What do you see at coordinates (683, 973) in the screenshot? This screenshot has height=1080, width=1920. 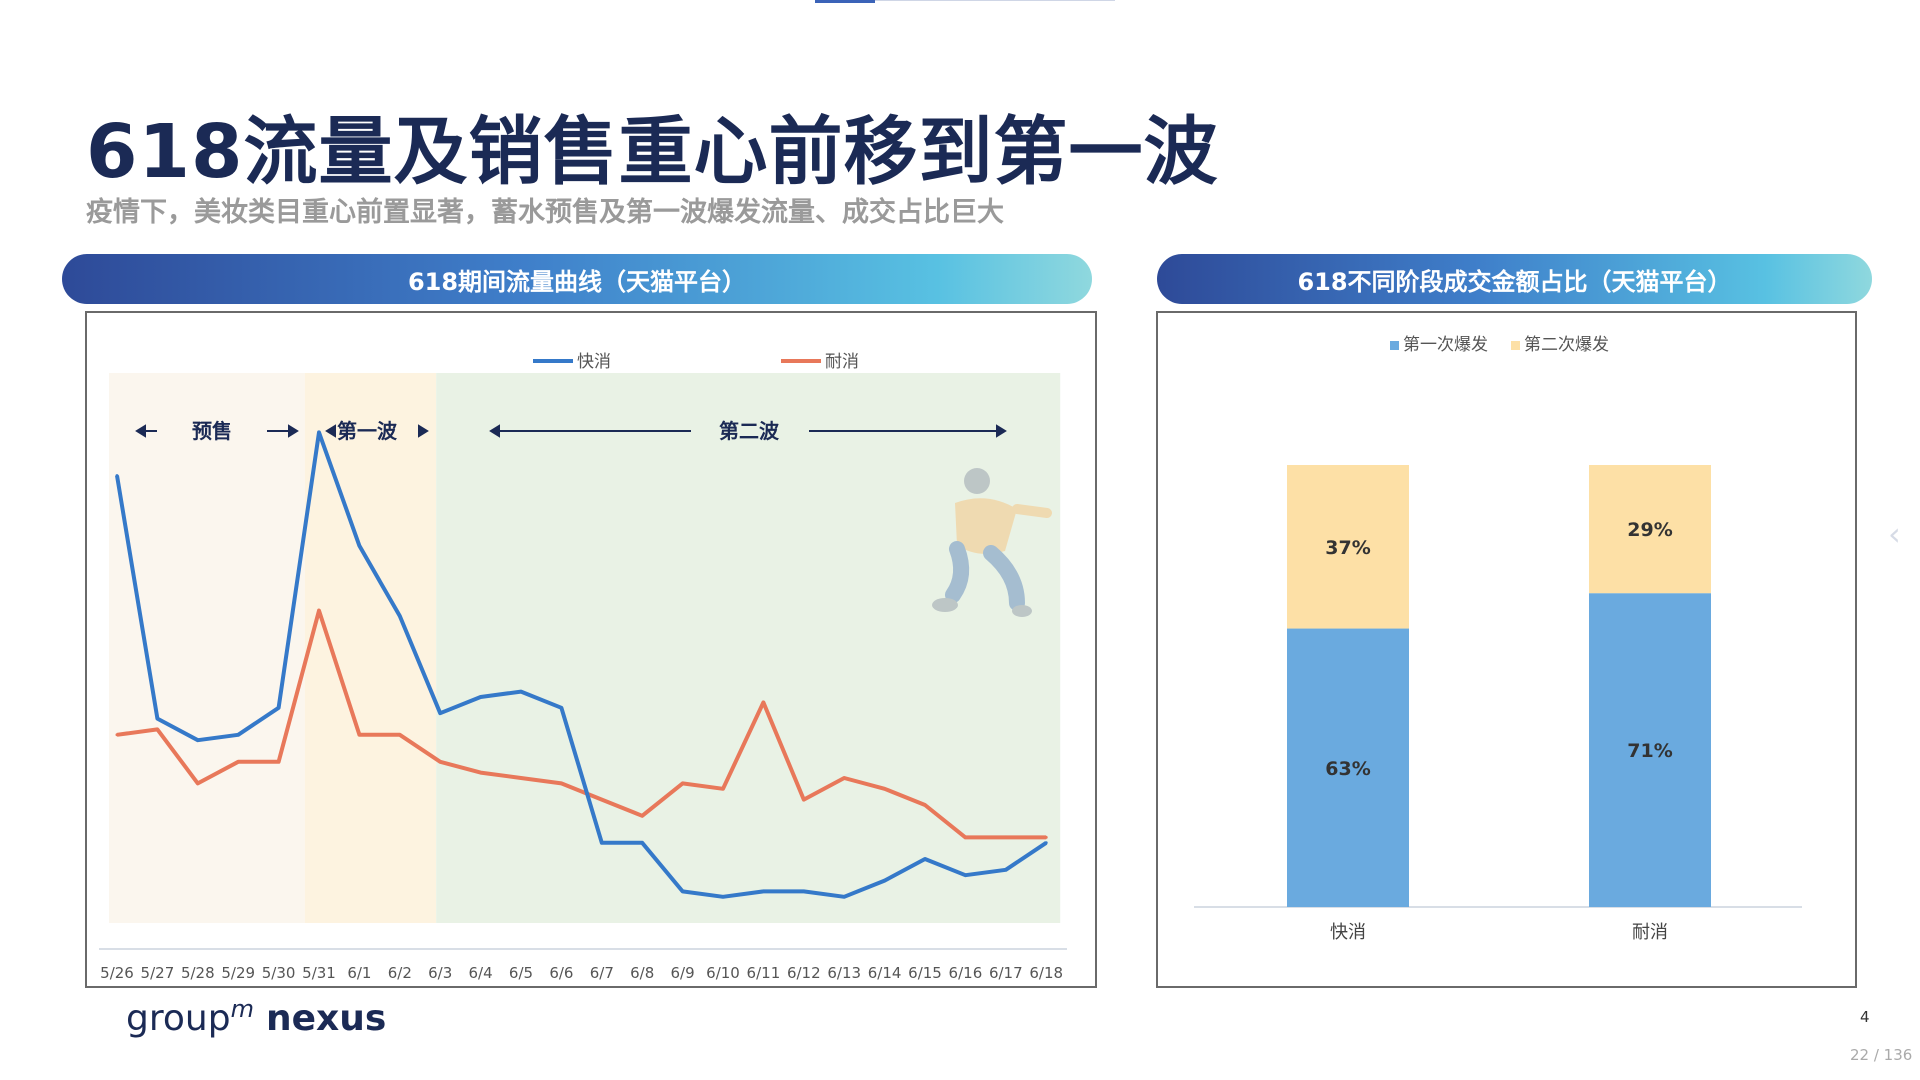 I see `x-tick-label: 6/9` at bounding box center [683, 973].